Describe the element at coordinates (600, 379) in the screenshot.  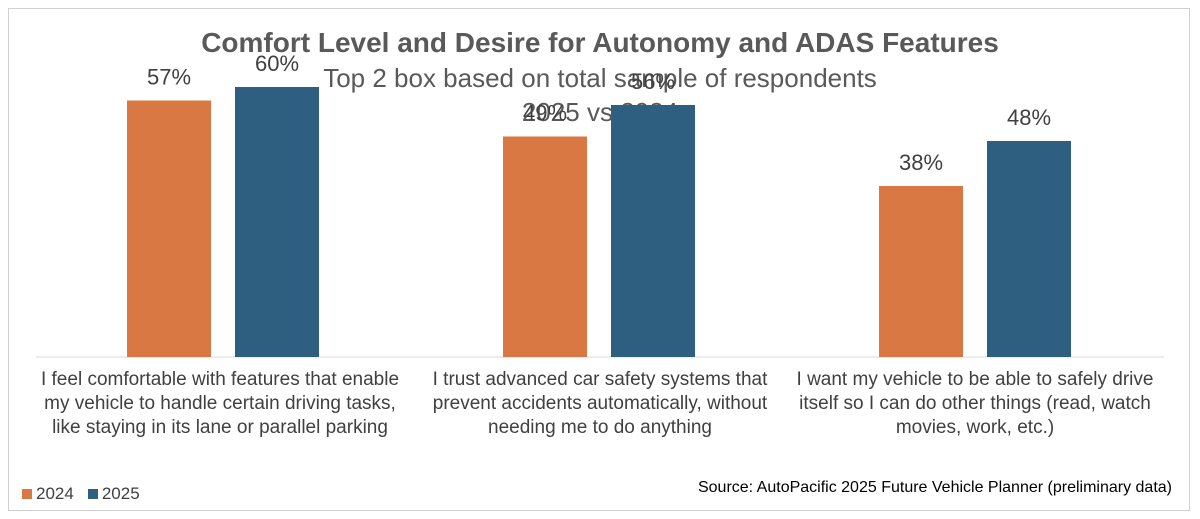
I see `category-label-line: I trust advanced car safety systems that` at that location.